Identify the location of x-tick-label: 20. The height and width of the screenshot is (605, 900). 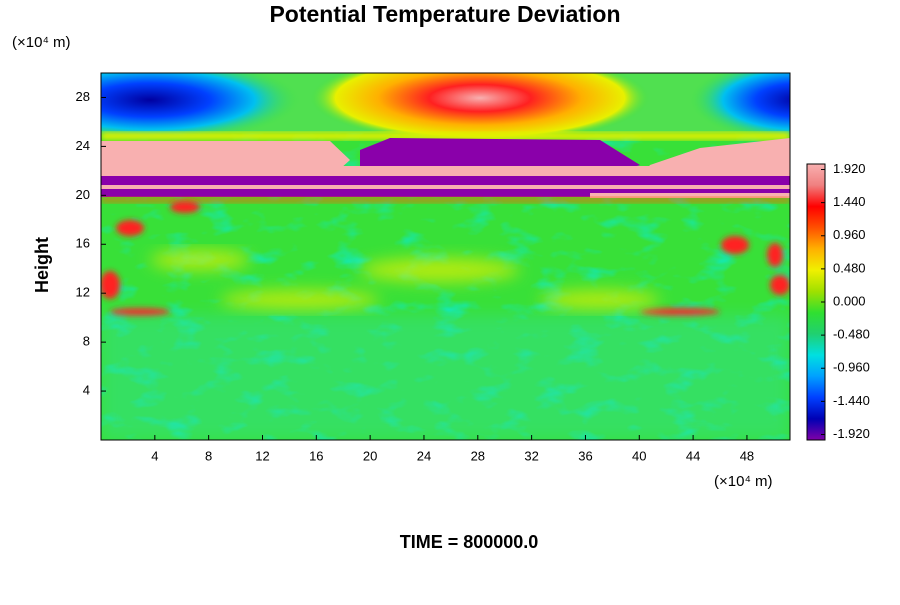
(370, 455).